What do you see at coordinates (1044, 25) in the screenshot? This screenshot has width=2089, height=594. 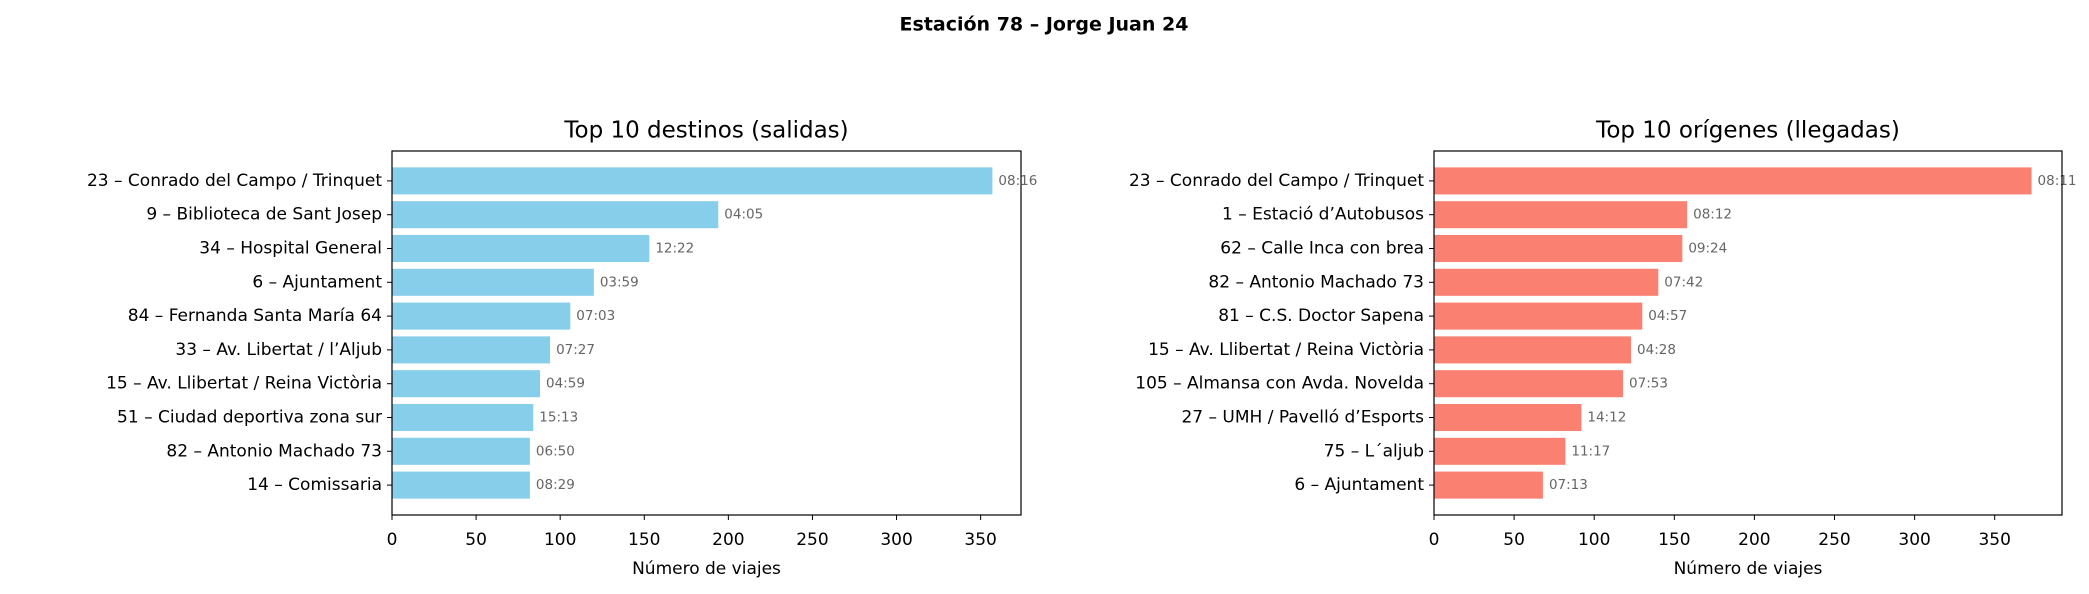 I see `figure-title: Estación 78 – Jorge Juan 24` at bounding box center [1044, 25].